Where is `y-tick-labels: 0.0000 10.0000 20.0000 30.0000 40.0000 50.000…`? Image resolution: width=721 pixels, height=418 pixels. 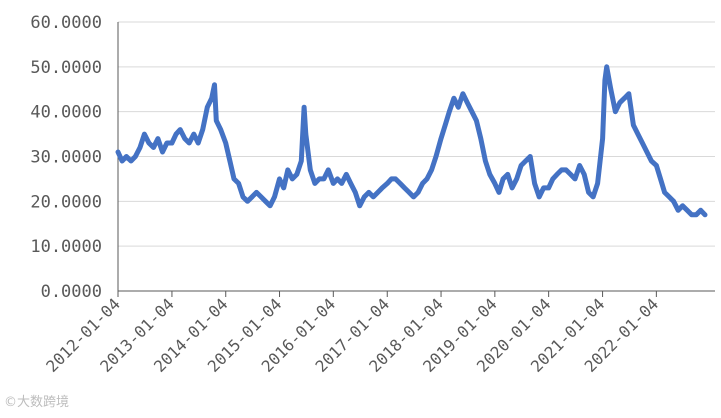
y-tick-labels: 0.0000 10.0000 20.0000 30.0000 40.0000 50.000… is located at coordinates (66, 157).